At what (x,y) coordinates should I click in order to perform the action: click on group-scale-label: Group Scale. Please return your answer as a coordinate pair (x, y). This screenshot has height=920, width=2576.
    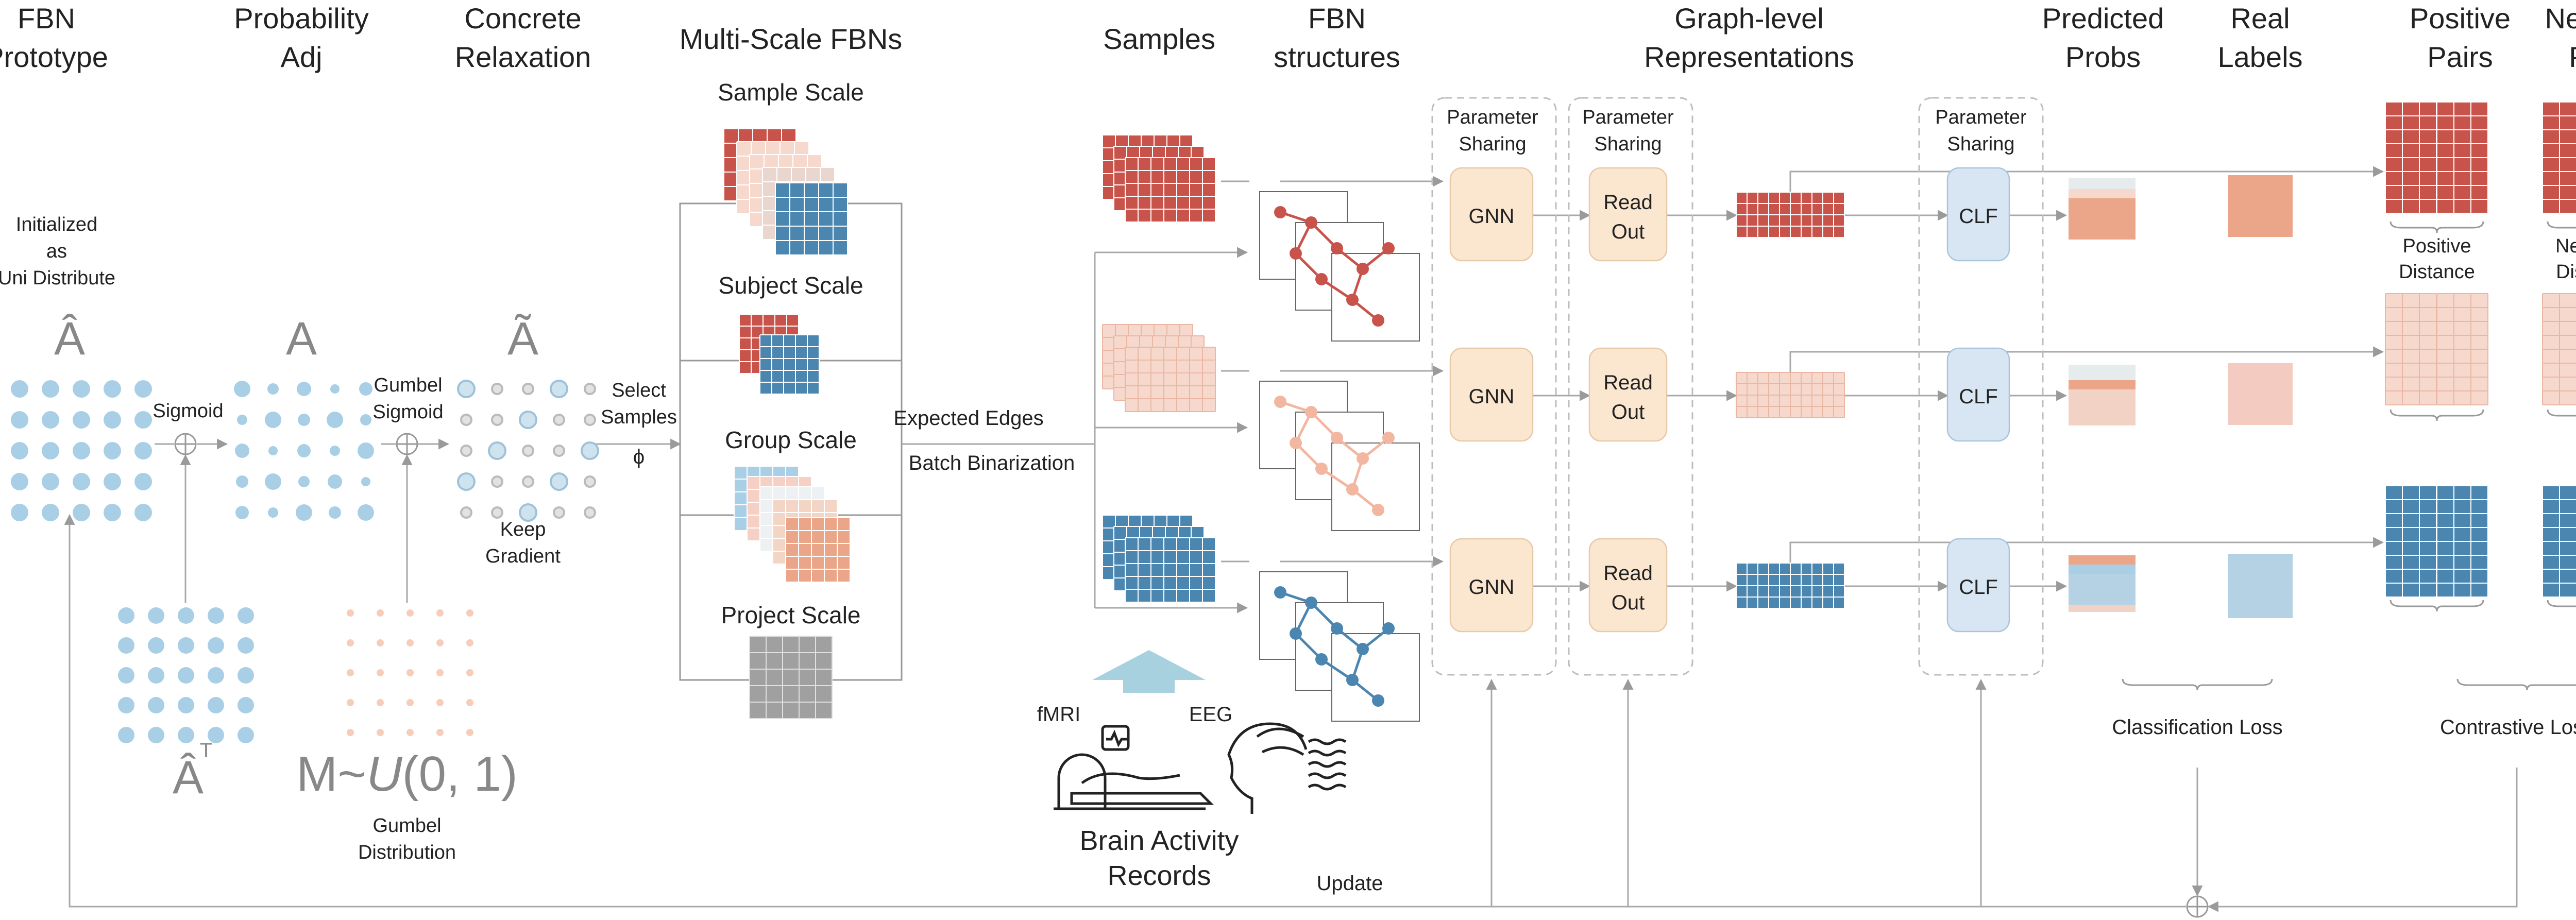
    Looking at the image, I should click on (791, 440).